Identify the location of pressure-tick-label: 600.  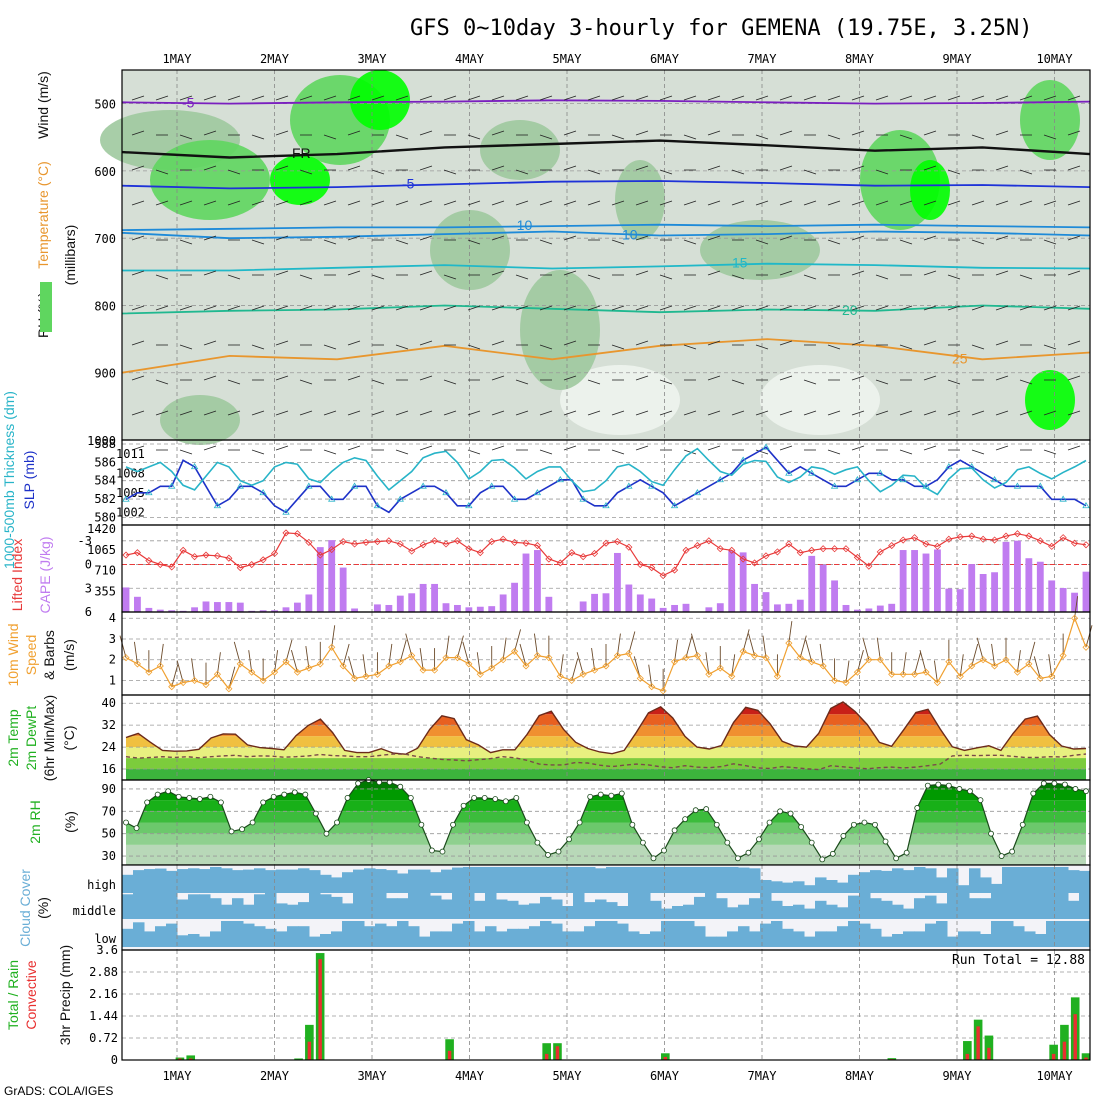
(105, 172).